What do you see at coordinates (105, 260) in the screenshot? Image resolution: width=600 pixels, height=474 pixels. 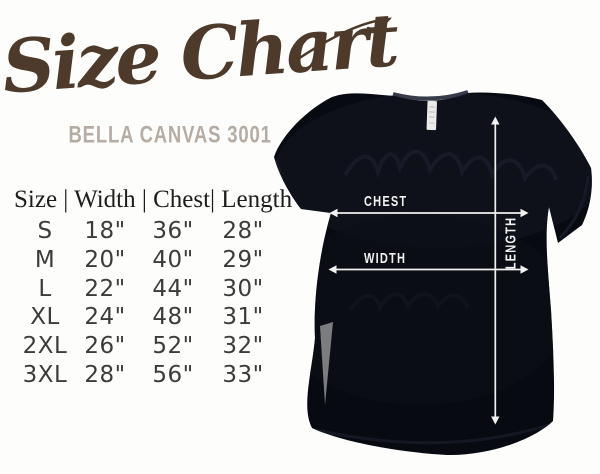 I see `cell-width: 20"` at bounding box center [105, 260].